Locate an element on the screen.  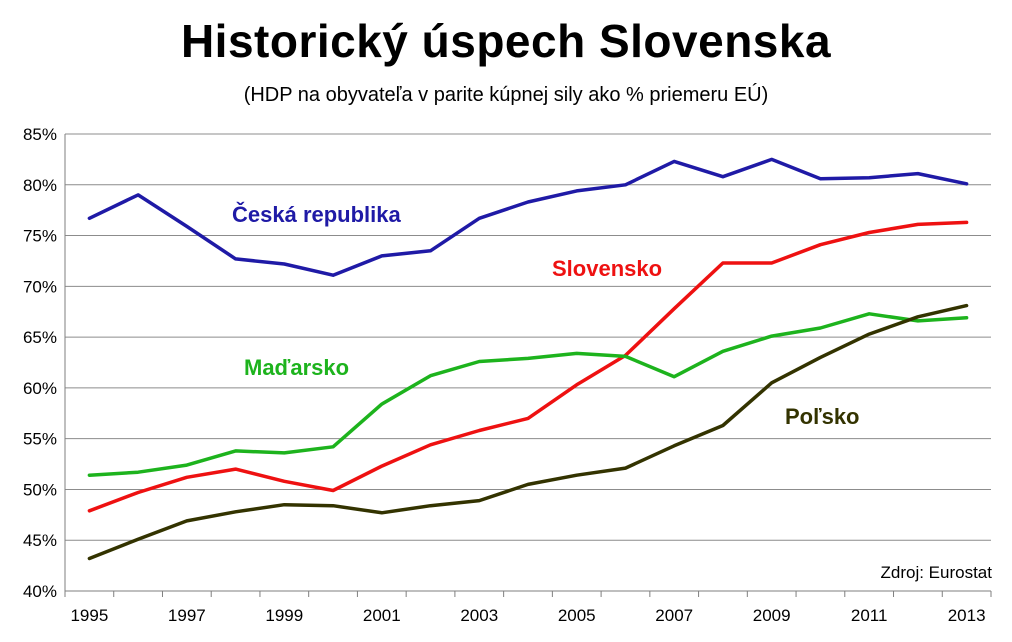
x-tick-label: 2009 is located at coordinates (772, 615).